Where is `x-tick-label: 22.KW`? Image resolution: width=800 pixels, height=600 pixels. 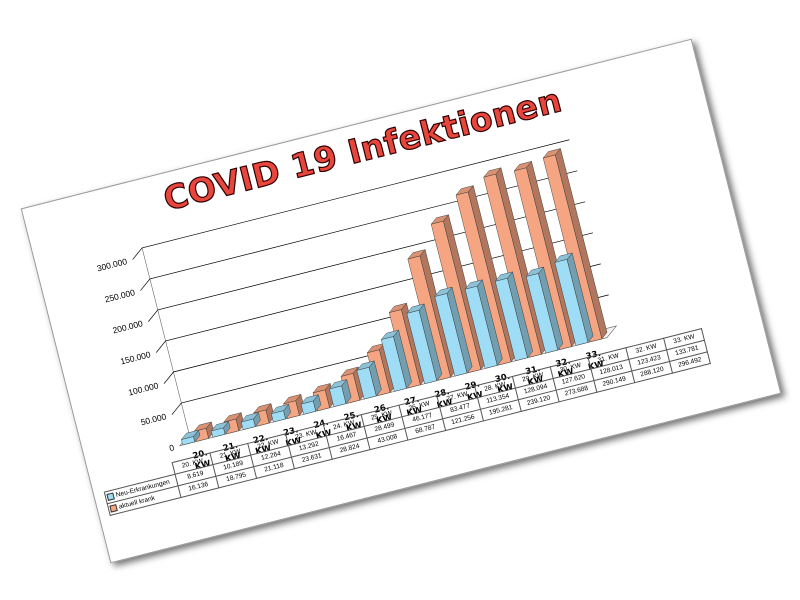
x-tick-label: 22.KW is located at coordinates (262, 445).